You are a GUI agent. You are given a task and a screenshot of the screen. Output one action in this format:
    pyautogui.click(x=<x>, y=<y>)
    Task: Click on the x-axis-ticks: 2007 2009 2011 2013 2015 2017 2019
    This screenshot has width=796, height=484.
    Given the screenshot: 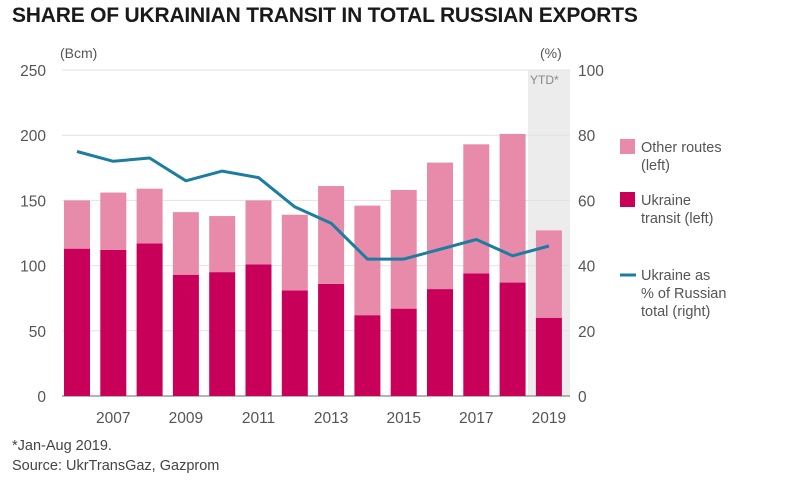 What is the action you would take?
    pyautogui.click(x=331, y=418)
    